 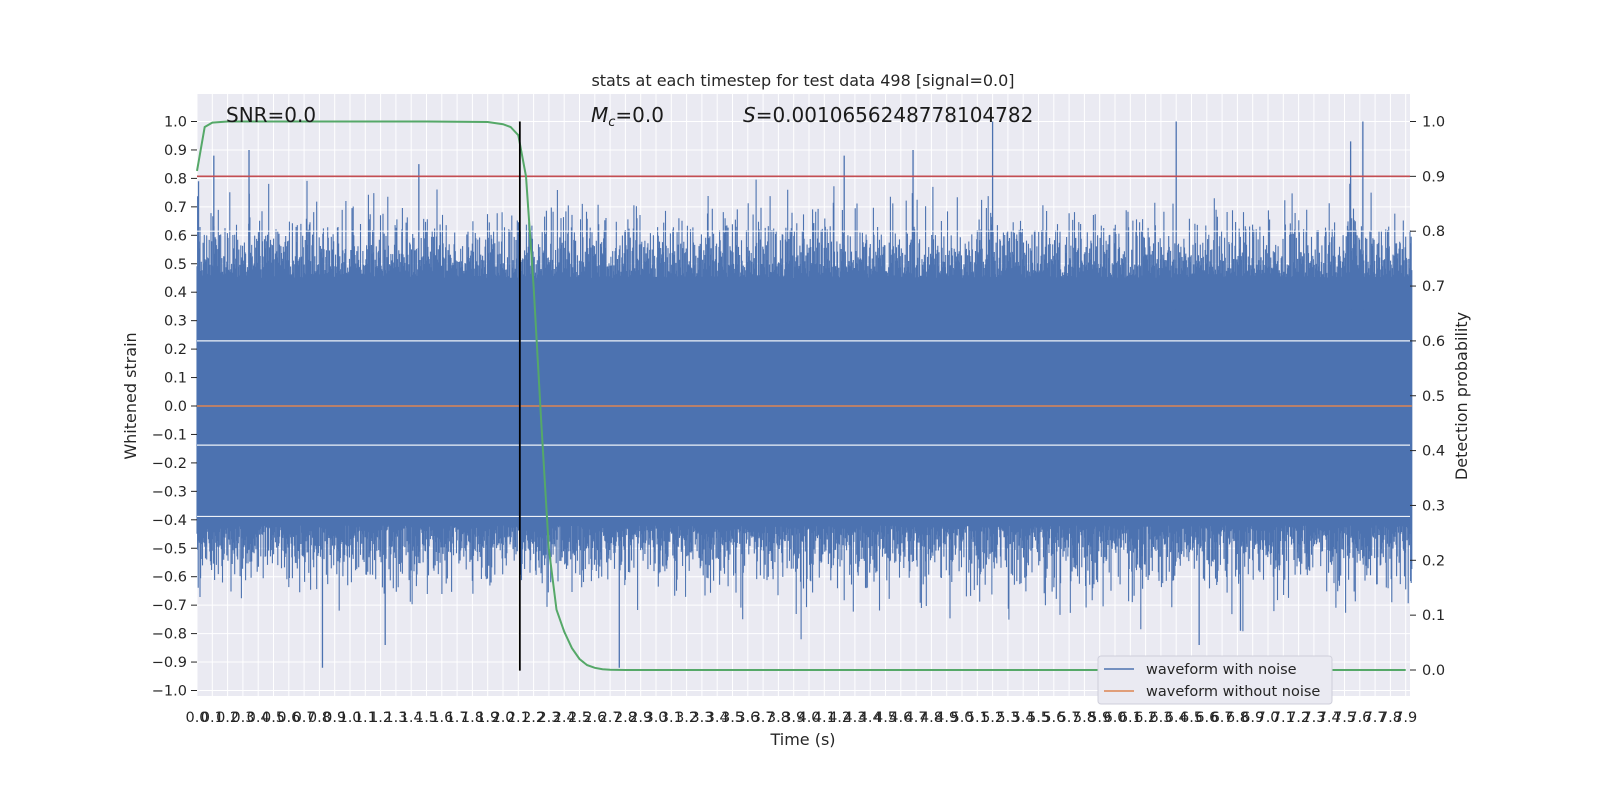 What do you see at coordinates (1038, 718) in the screenshot?
I see `x-tick-label: 5.5` at bounding box center [1038, 718].